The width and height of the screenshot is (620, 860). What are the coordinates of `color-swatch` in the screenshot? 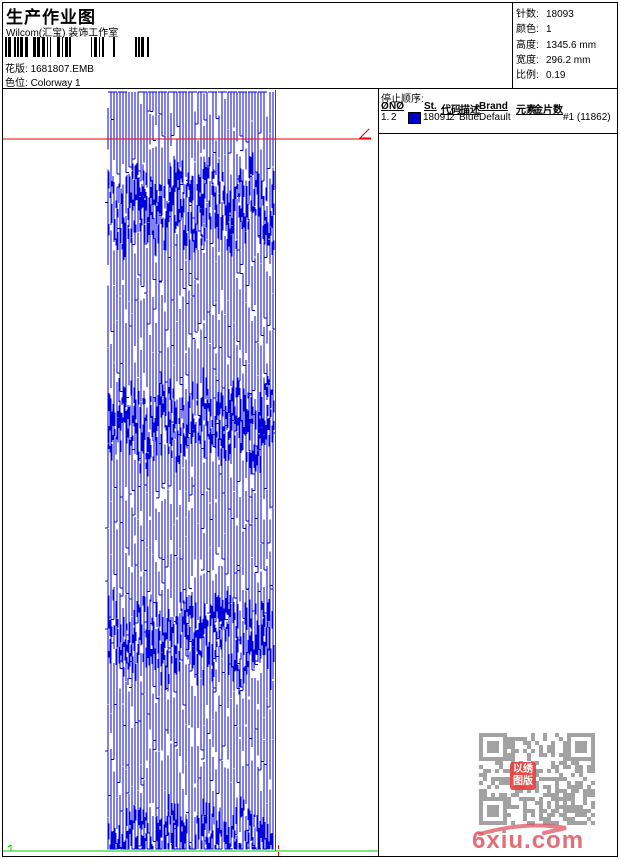 It's located at (414, 118).